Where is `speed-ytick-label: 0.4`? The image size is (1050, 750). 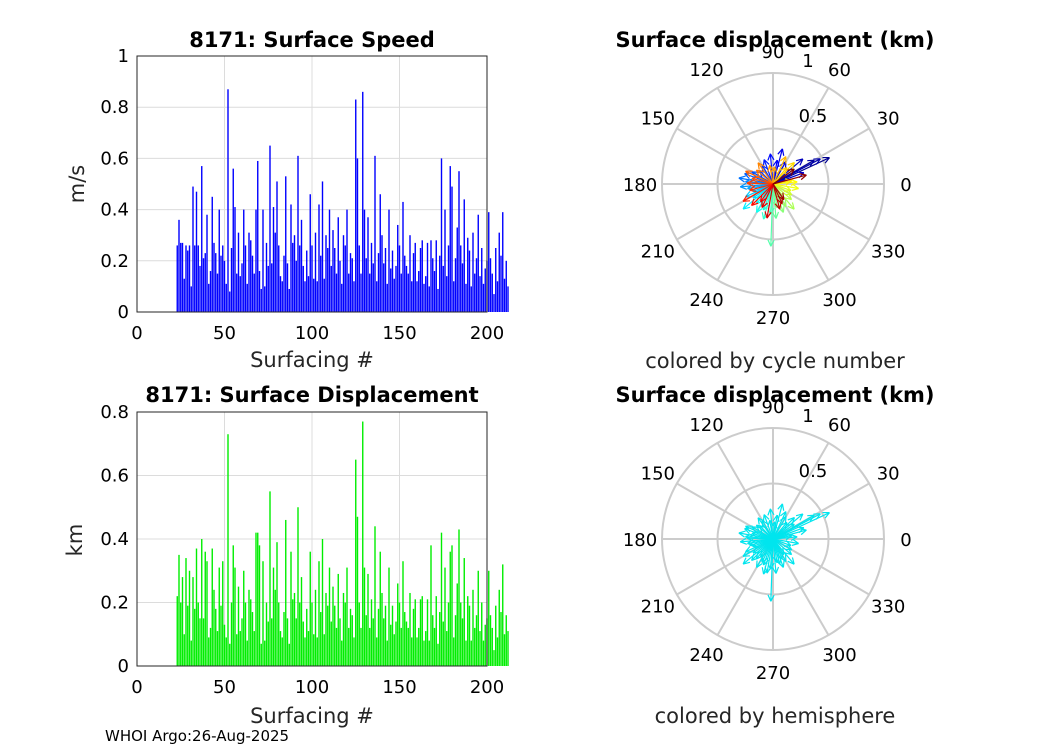 speed-ytick-label: 0.4 is located at coordinates (114, 210).